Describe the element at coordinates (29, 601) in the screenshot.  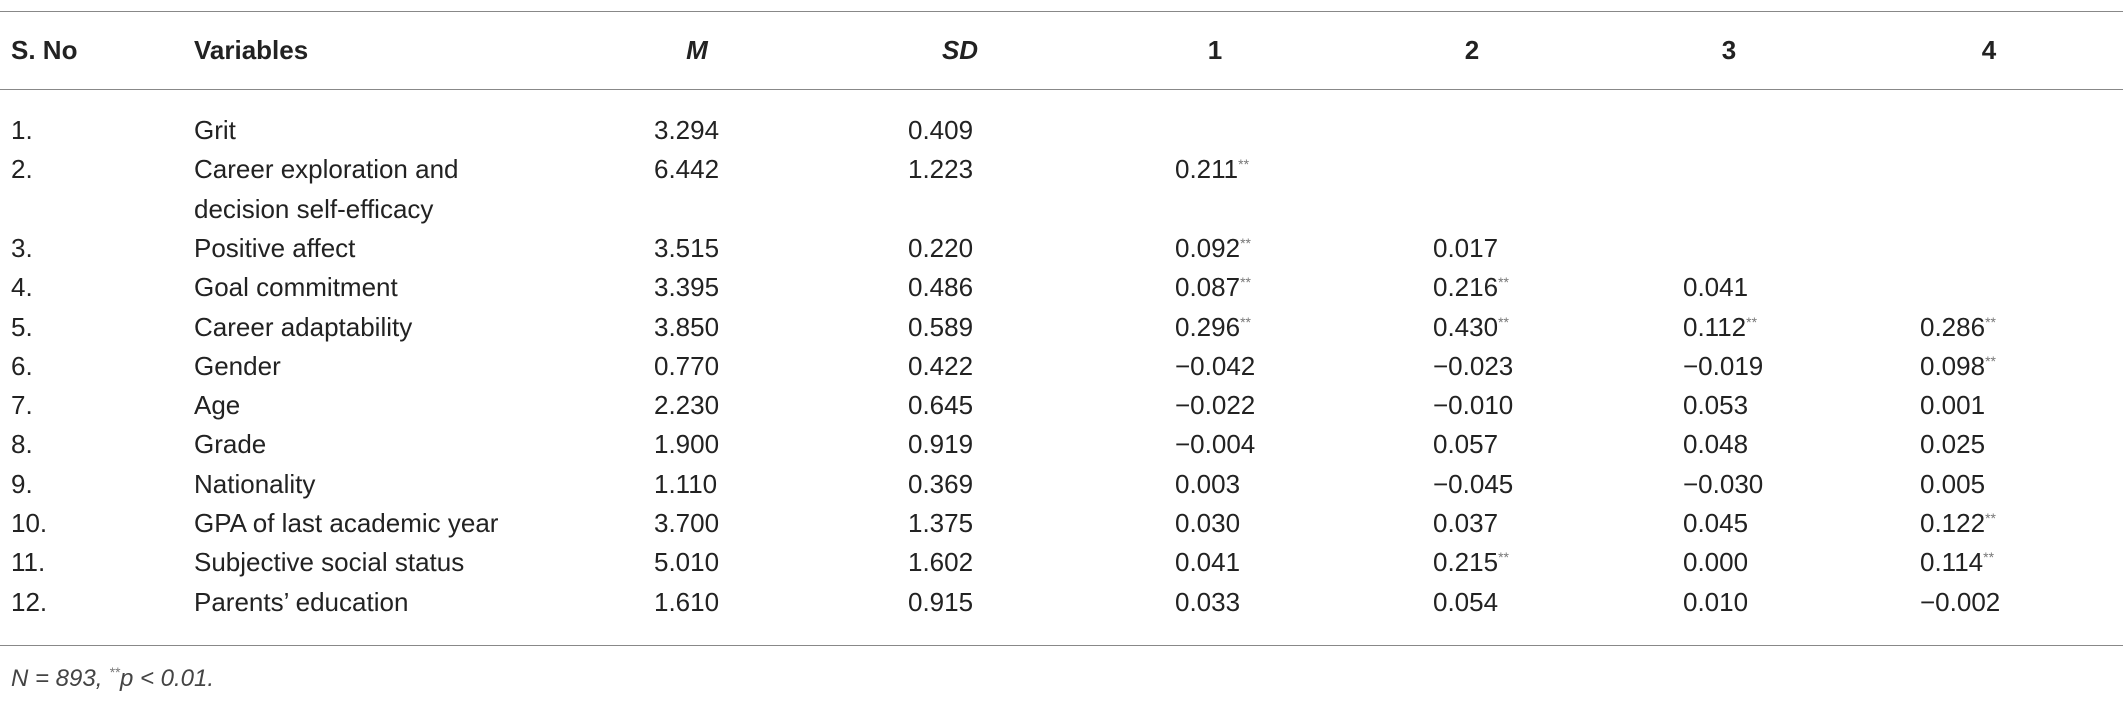
I see `row-number: 12.` at that location.